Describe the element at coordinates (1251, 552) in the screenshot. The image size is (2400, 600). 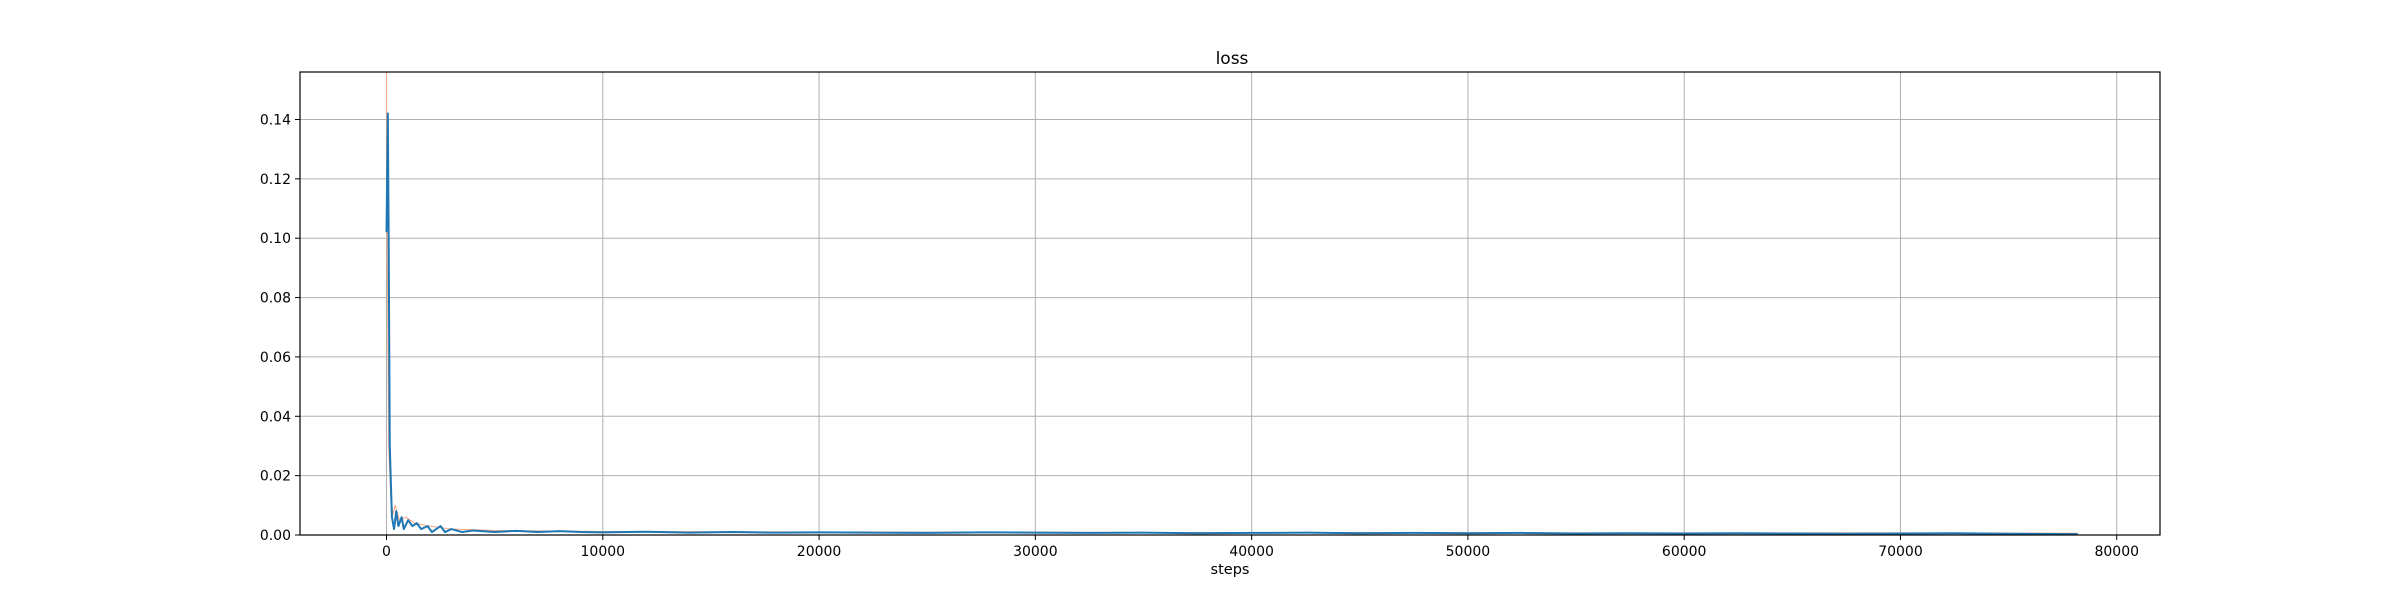
I see `x-tick-label: 40000` at that location.